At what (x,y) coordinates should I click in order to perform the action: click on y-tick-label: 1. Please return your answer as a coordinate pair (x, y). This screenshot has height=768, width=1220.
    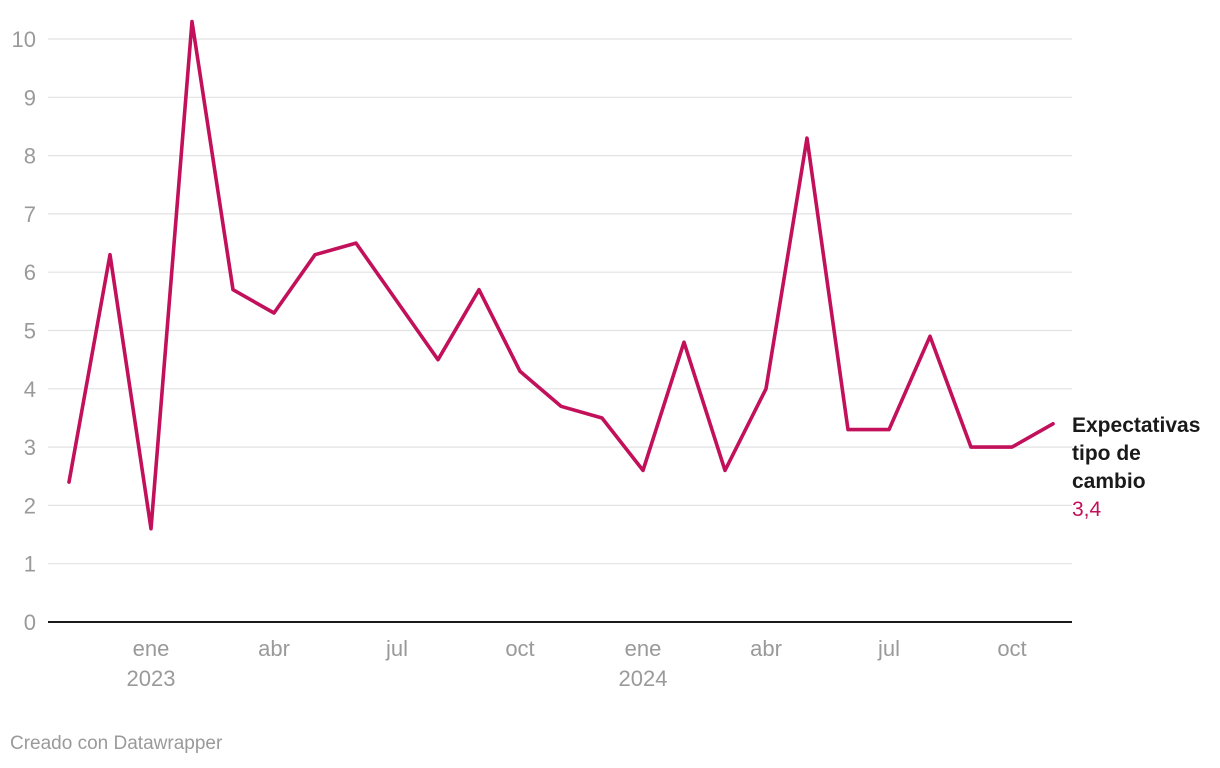
    Looking at the image, I should click on (30, 564).